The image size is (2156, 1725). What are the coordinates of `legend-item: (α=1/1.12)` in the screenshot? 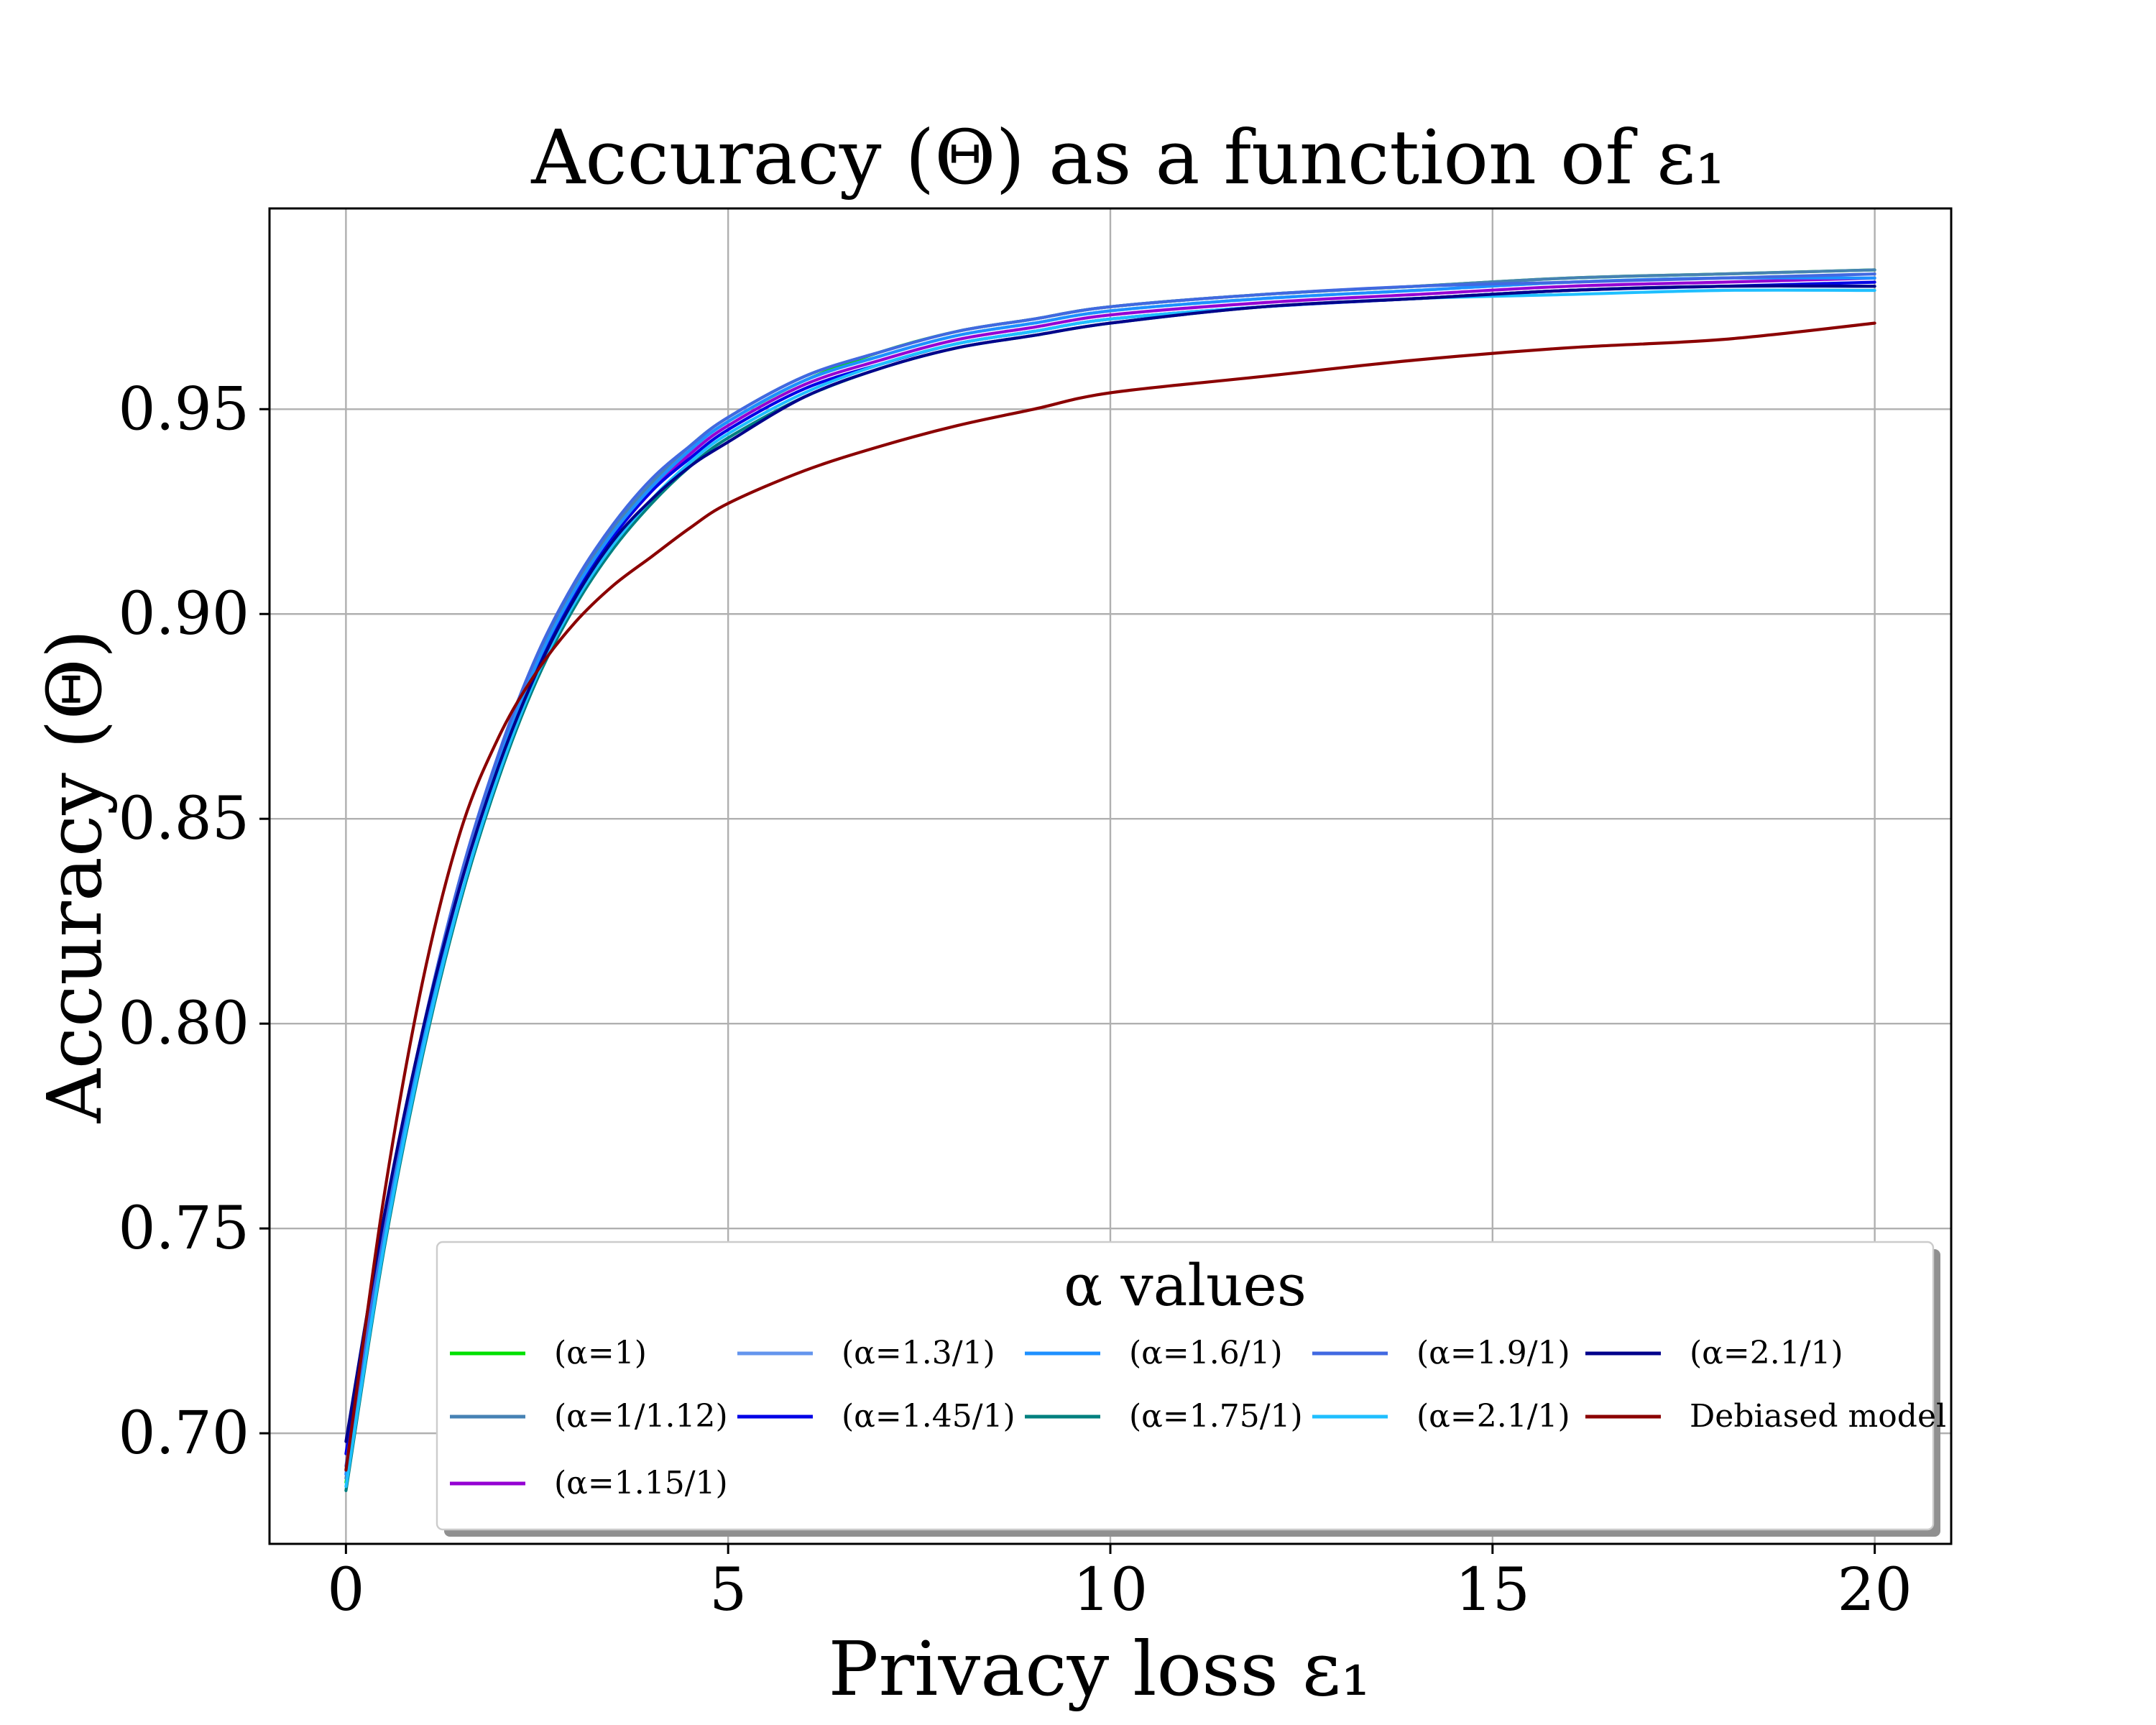 It's located at (589, 1416).